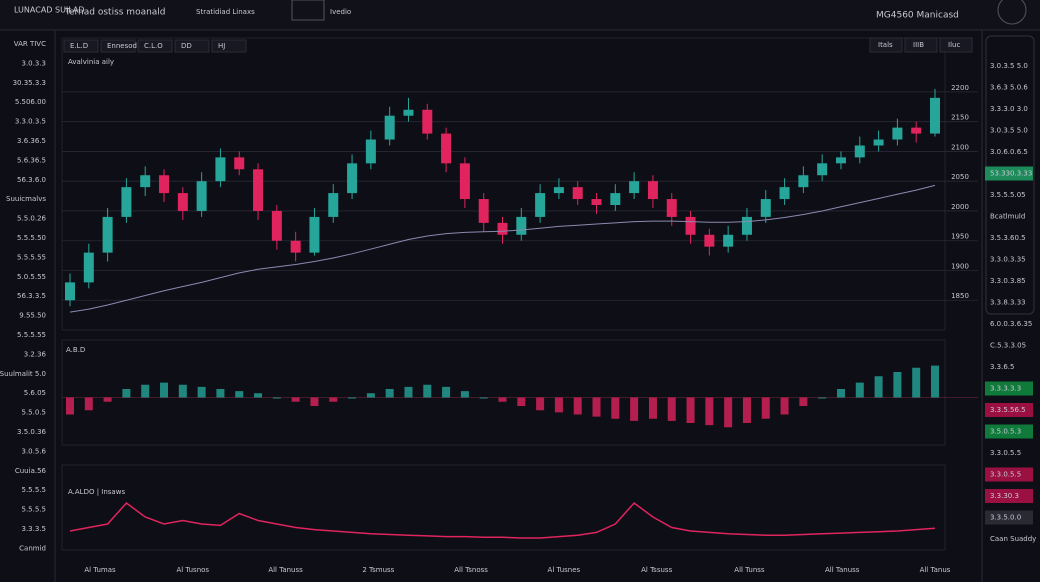 The height and width of the screenshot is (582, 1040). What do you see at coordinates (1008, 238) in the screenshot?
I see `right-item: 3.5.3.60.5` at bounding box center [1008, 238].